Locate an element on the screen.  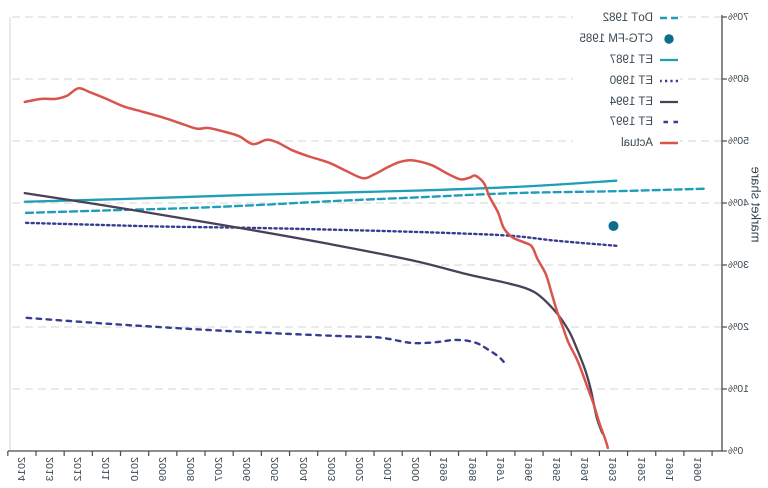
series-line-et-1987 is located at coordinates (320, 191).